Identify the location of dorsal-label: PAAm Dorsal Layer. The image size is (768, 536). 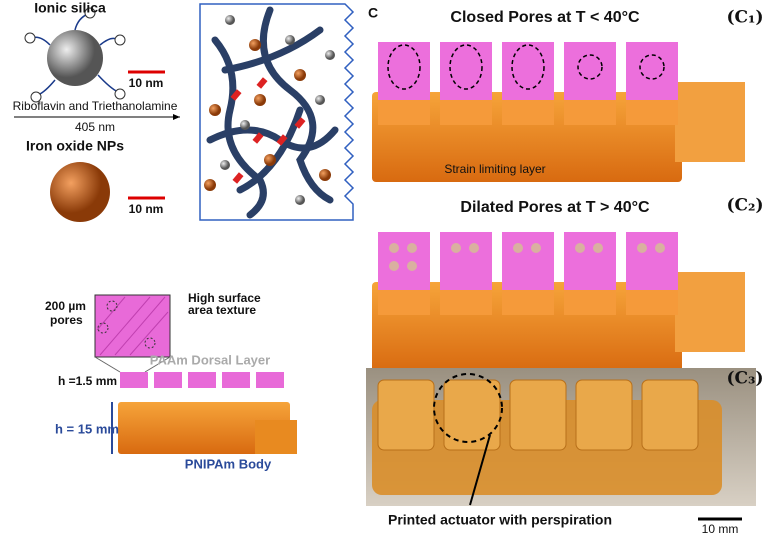
(210, 359).